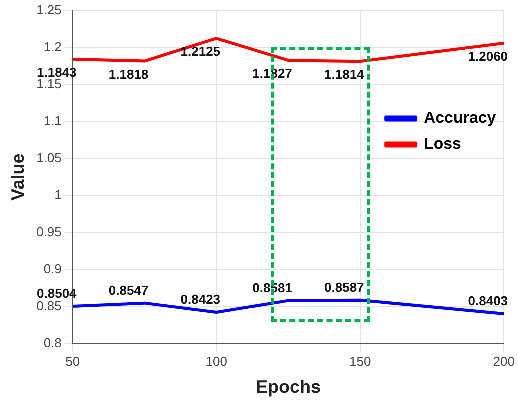 The width and height of the screenshot is (518, 407). I want to click on data-label: 0.8547, so click(128, 290).